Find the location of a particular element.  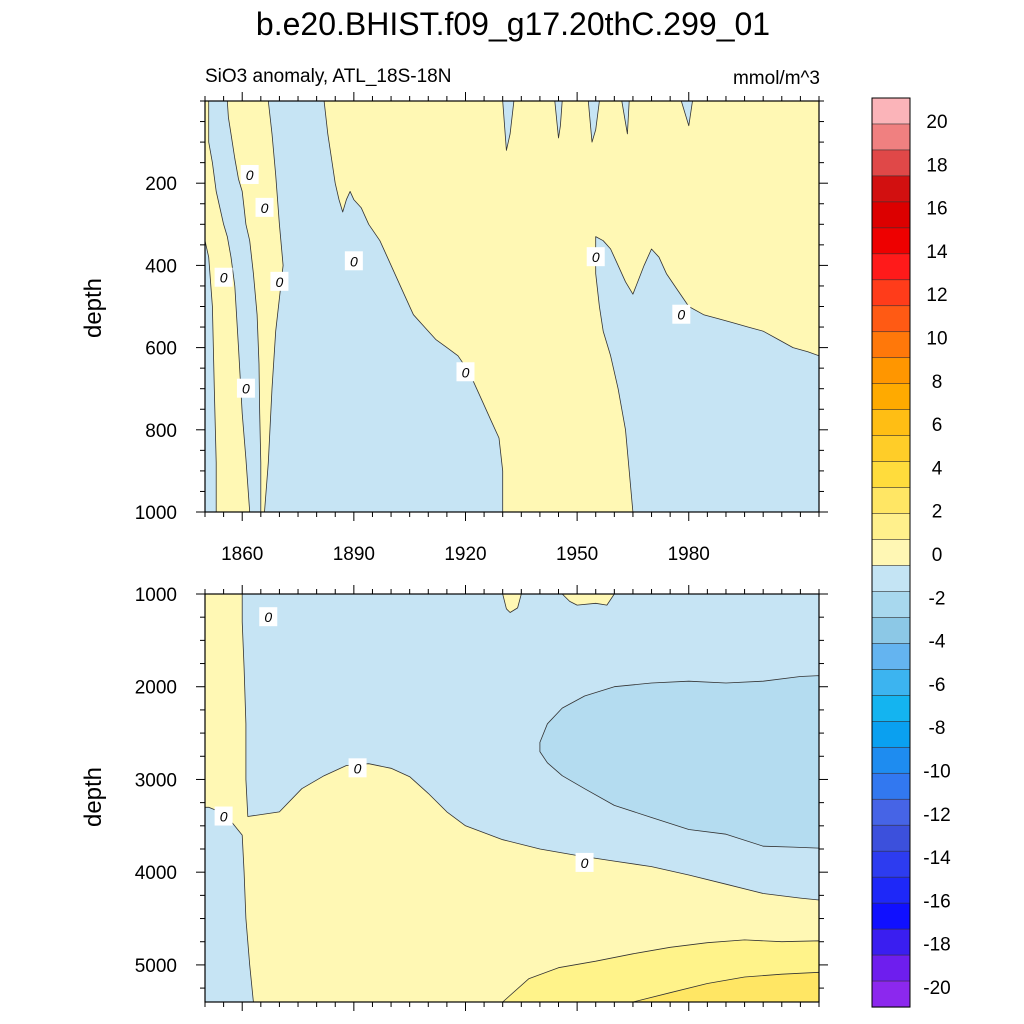

lower-y-axis-label: depth is located at coordinates (93, 797).